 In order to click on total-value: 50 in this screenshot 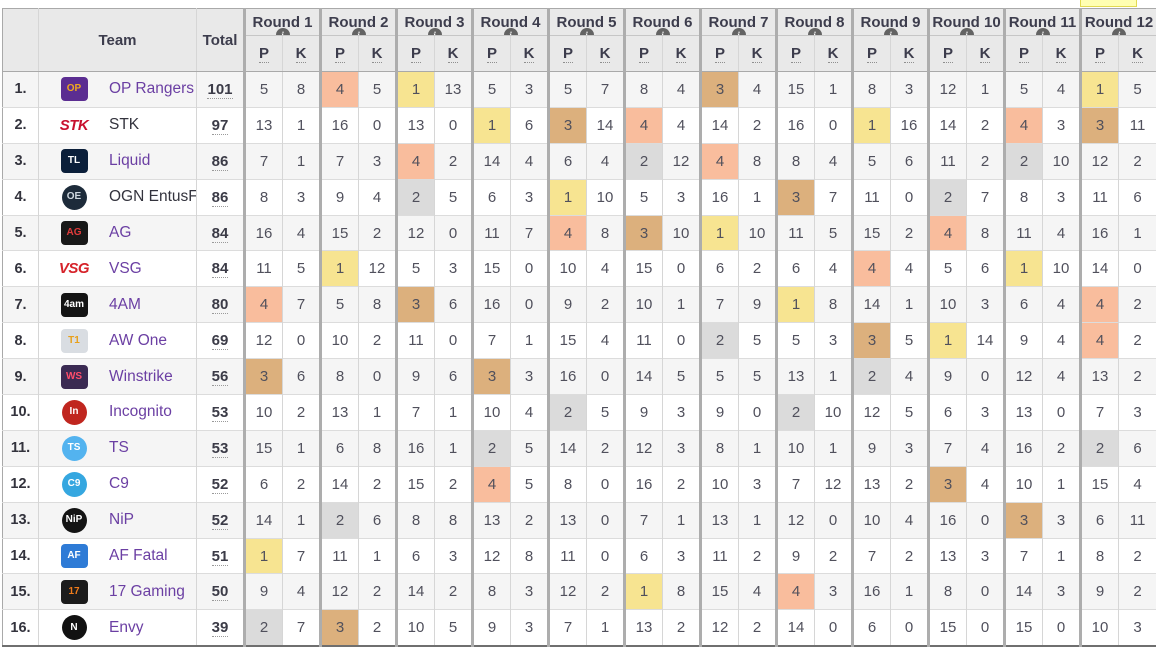, I will do `click(220, 592)`.